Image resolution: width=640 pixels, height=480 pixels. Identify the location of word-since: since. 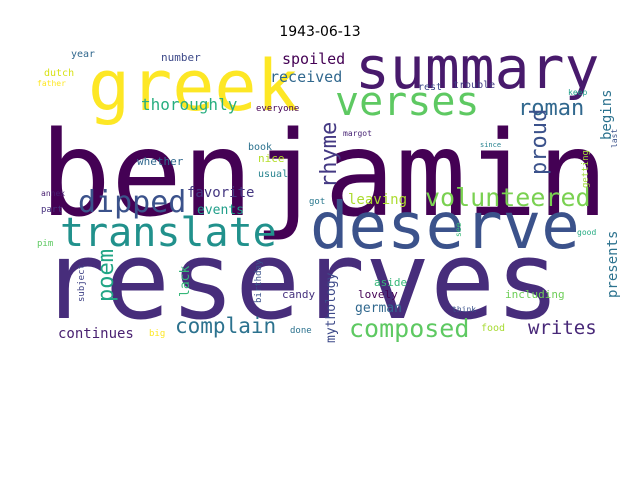
(490, 145).